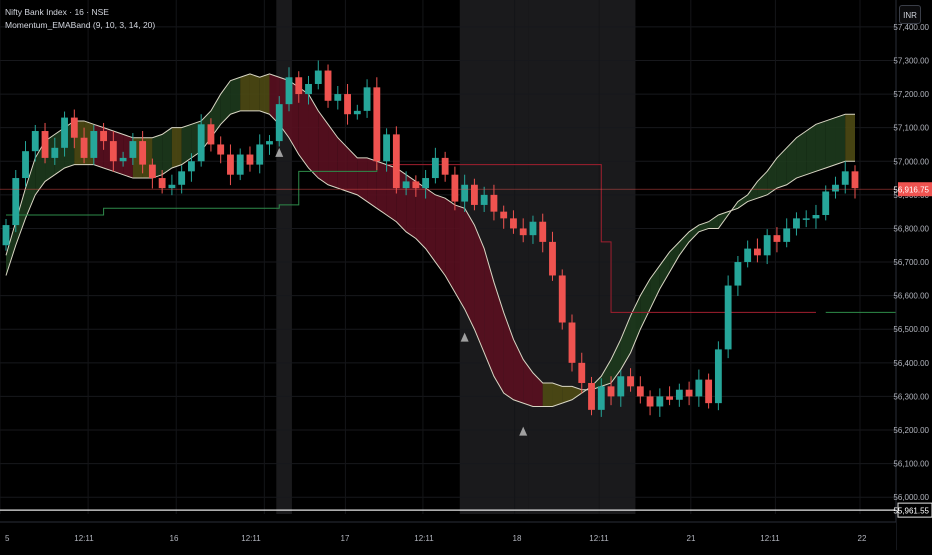  Describe the element at coordinates (910, 14) in the screenshot. I see `currency-button: INR` at that location.